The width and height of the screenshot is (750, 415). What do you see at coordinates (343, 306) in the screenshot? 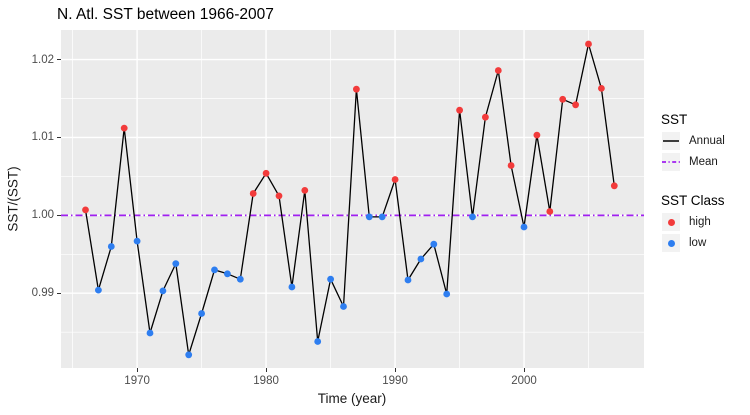
I see `data-point-1986-low` at bounding box center [343, 306].